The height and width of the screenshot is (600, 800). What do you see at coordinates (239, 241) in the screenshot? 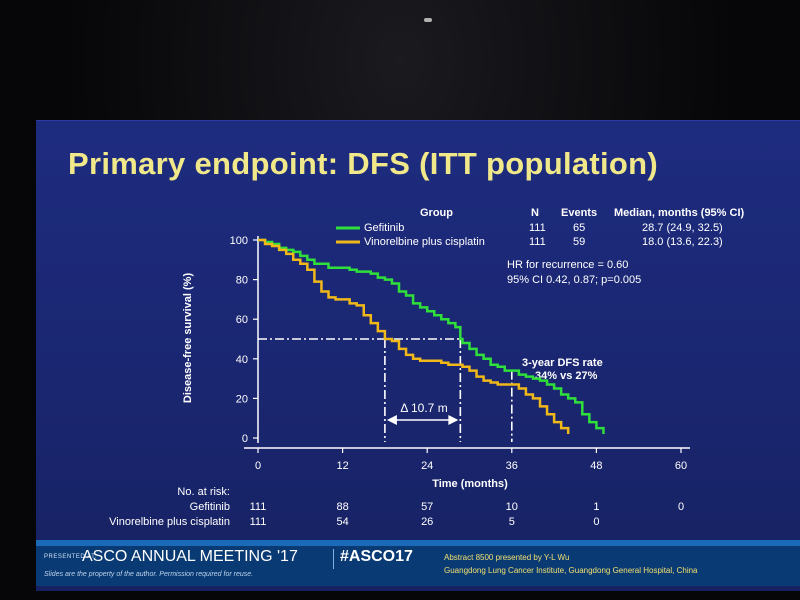
I see `y-tick-label: 100` at bounding box center [239, 241].